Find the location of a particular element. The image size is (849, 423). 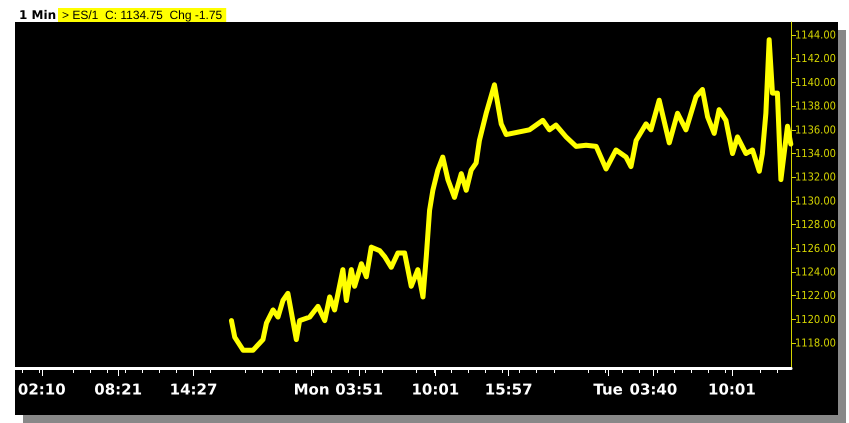

y-tick-label: 1126.00 is located at coordinates (815, 248).